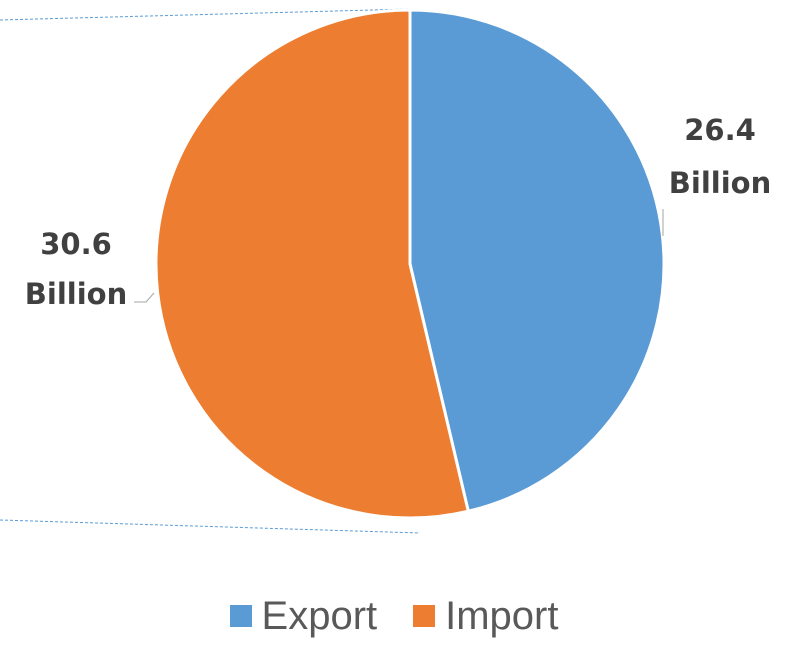  I want to click on legend-label-import: Import, so click(502, 616).